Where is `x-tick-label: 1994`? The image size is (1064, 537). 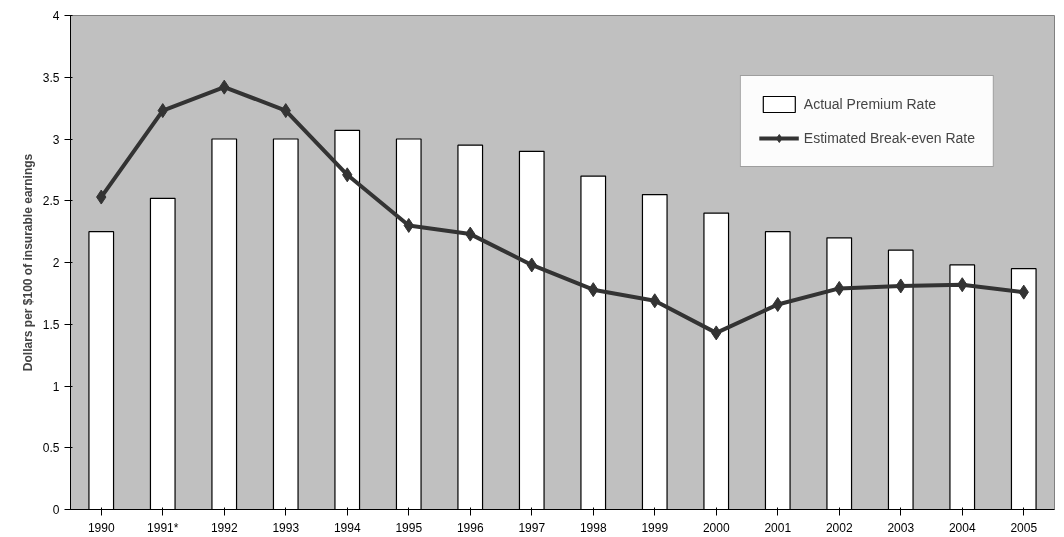
x-tick-label: 1994 is located at coordinates (347, 527).